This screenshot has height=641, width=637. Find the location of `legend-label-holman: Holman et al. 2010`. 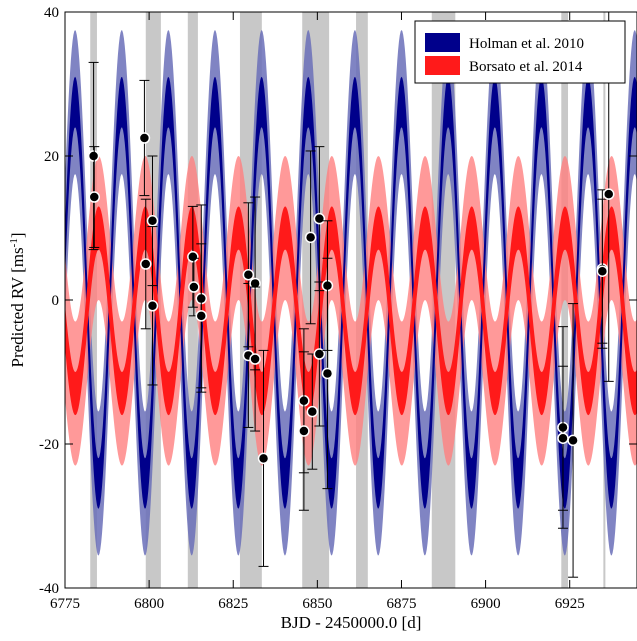

legend-label-holman: Holman et al. 2010 is located at coordinates (526, 44).